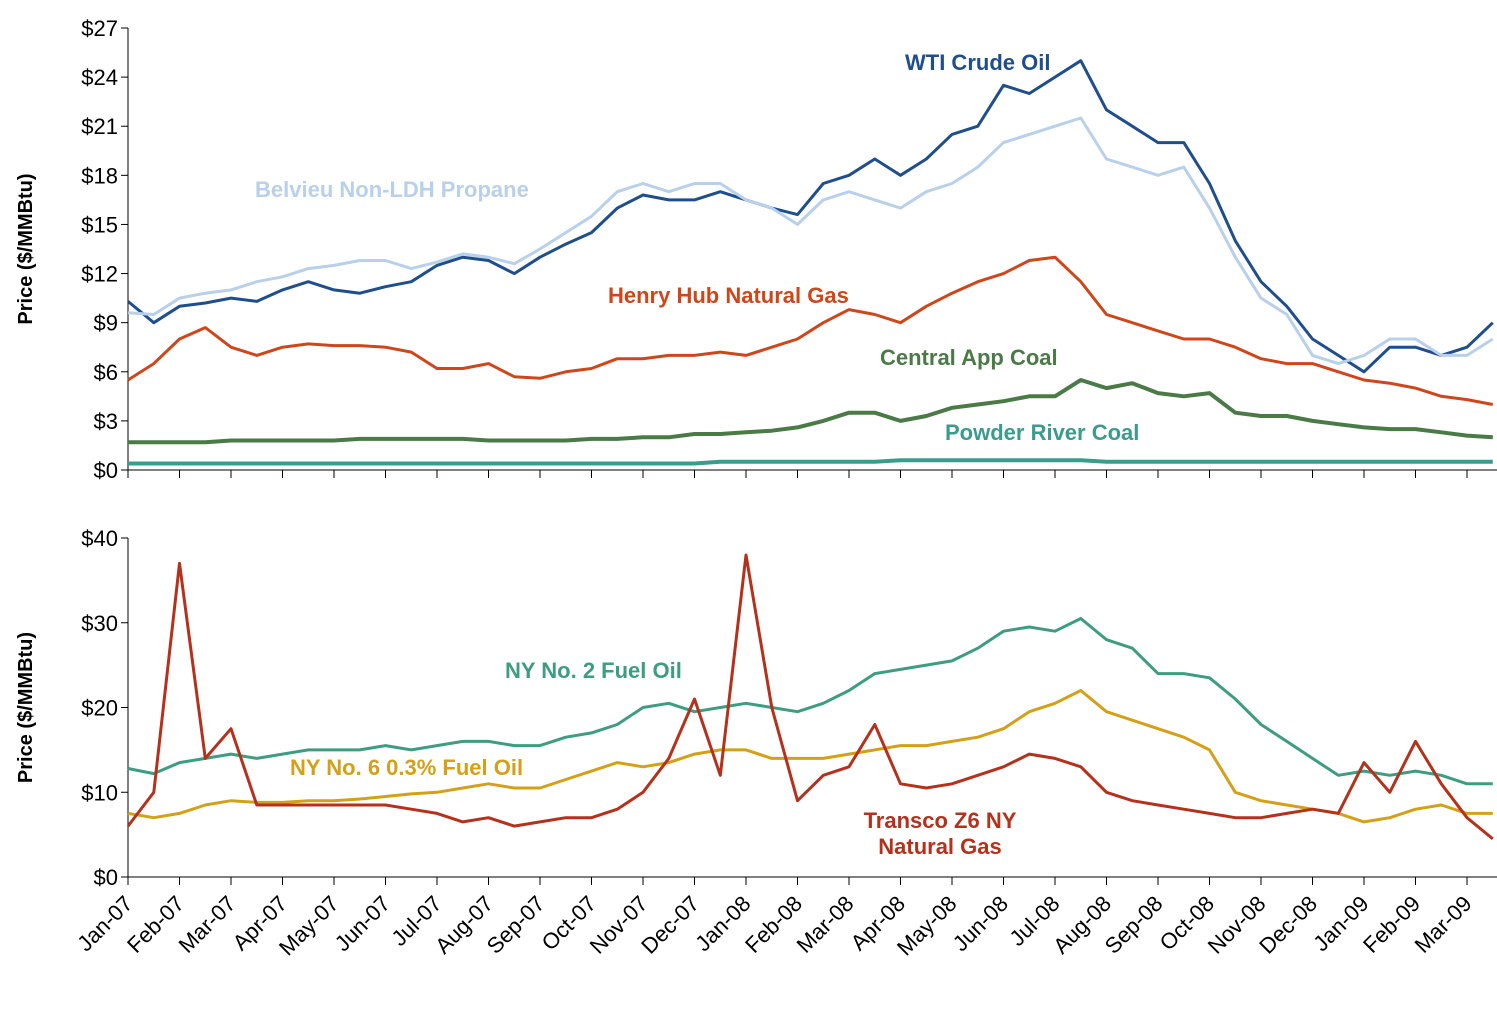 The height and width of the screenshot is (1011, 1497). I want to click on y-tick-label: $10, so click(99, 792).